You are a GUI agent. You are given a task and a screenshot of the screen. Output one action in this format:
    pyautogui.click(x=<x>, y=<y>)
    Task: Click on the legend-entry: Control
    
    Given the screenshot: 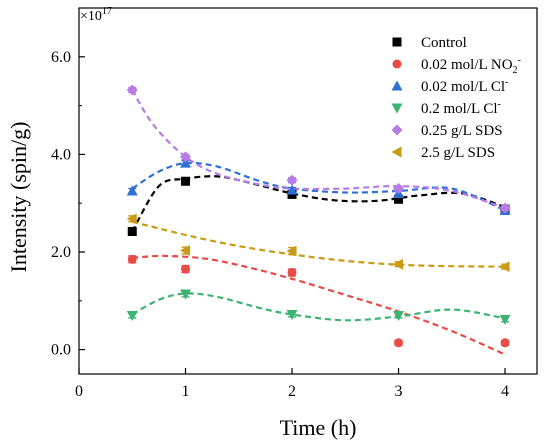 What is the action you would take?
    pyautogui.click(x=429, y=43)
    